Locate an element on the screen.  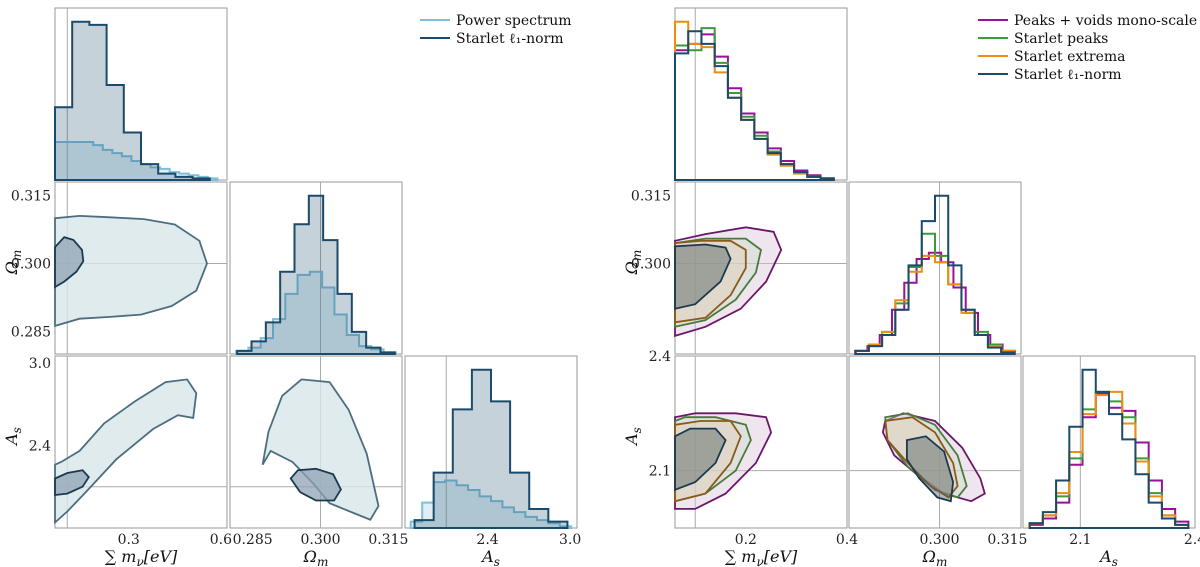
axes-frame-as-mnu is located at coordinates (141, 442).